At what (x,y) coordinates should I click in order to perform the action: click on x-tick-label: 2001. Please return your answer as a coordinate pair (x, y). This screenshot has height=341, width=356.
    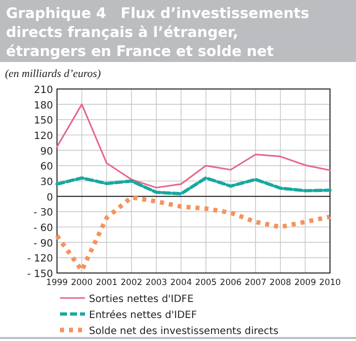
    Looking at the image, I should click on (107, 283).